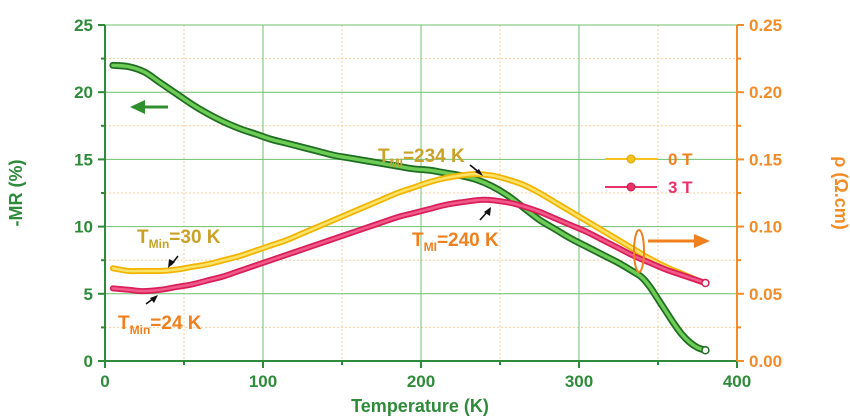  I want to click on right-tick-label: 0.25, so click(765, 25).